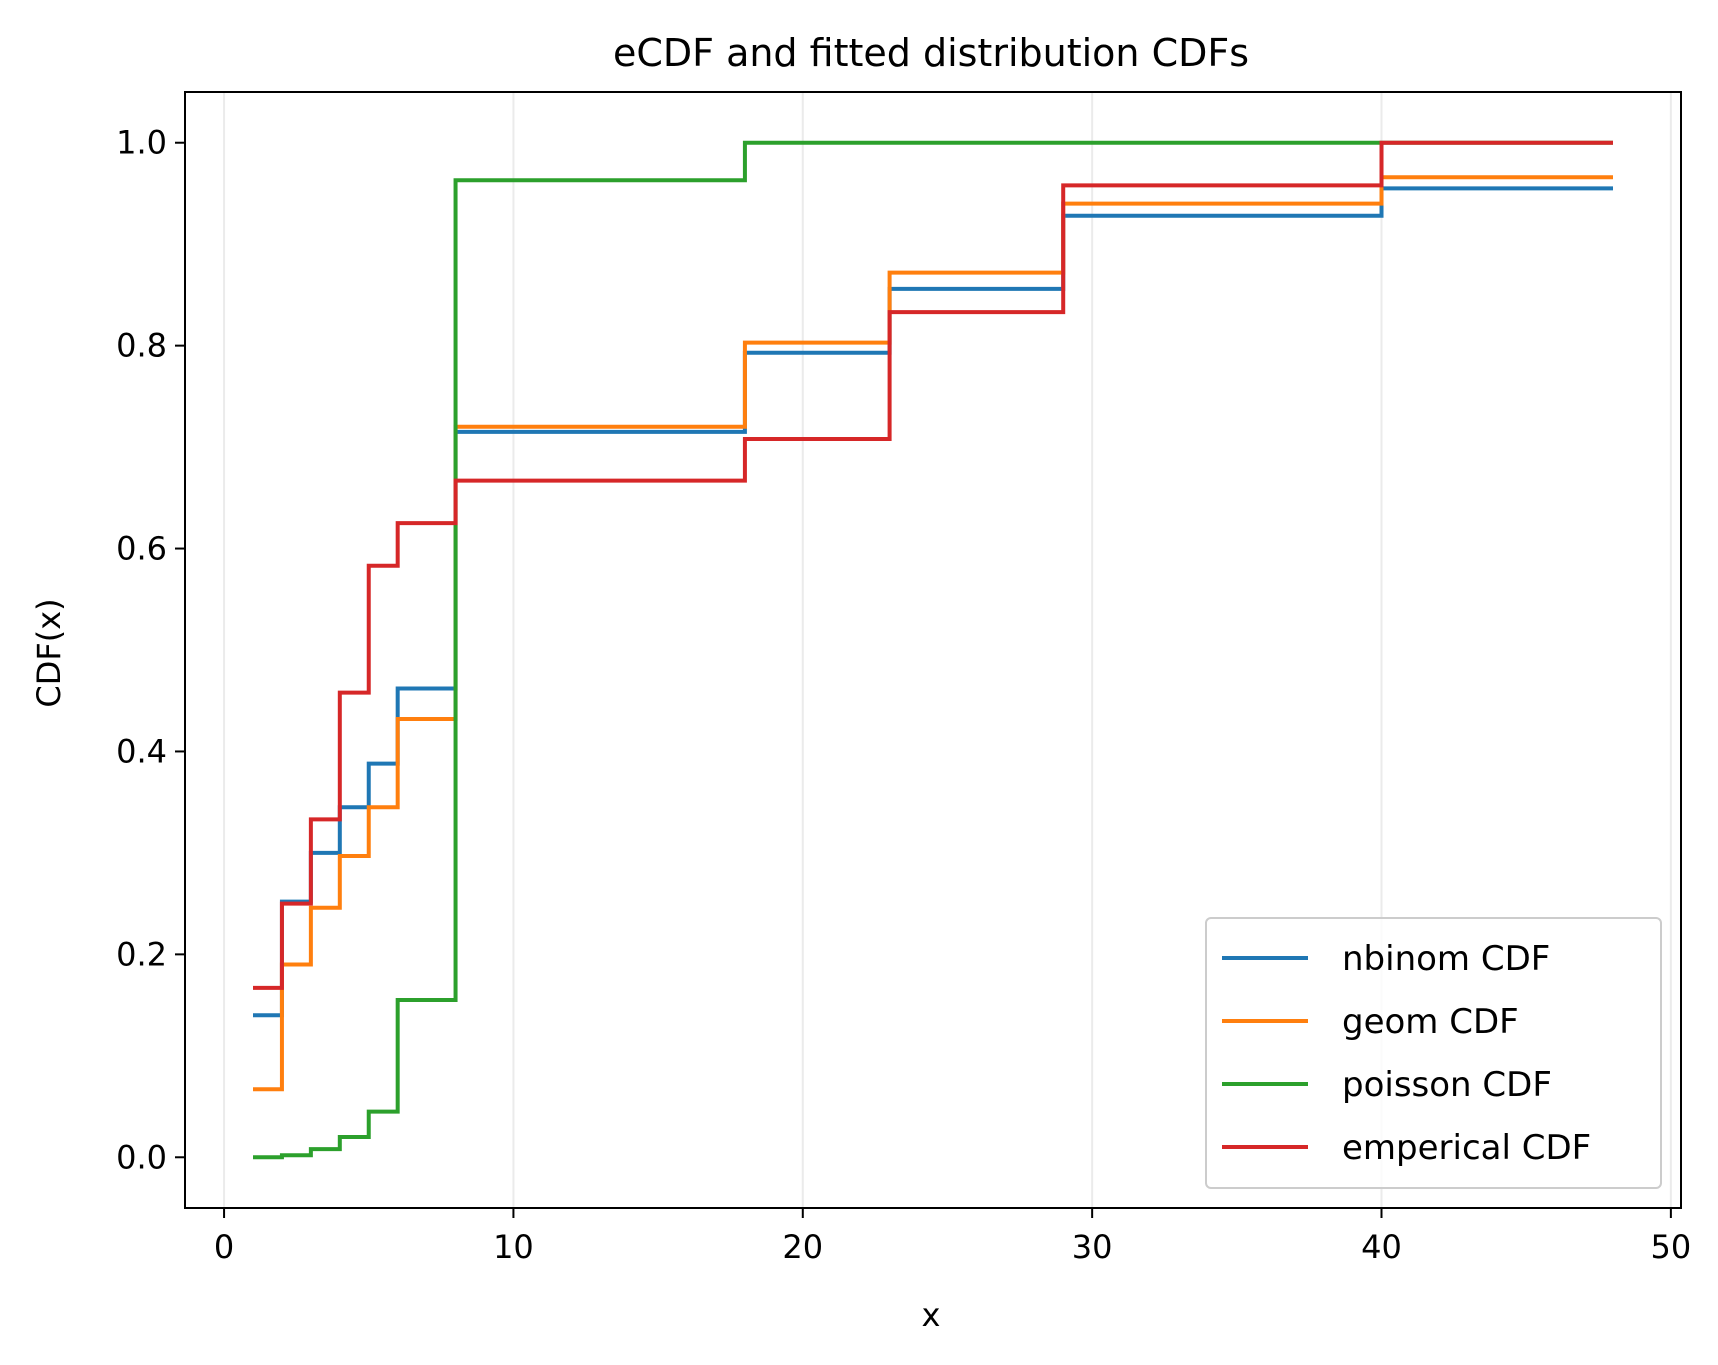  Describe the element at coordinates (1447, 1085) in the screenshot. I see `legend-label: poisson CDF` at that location.